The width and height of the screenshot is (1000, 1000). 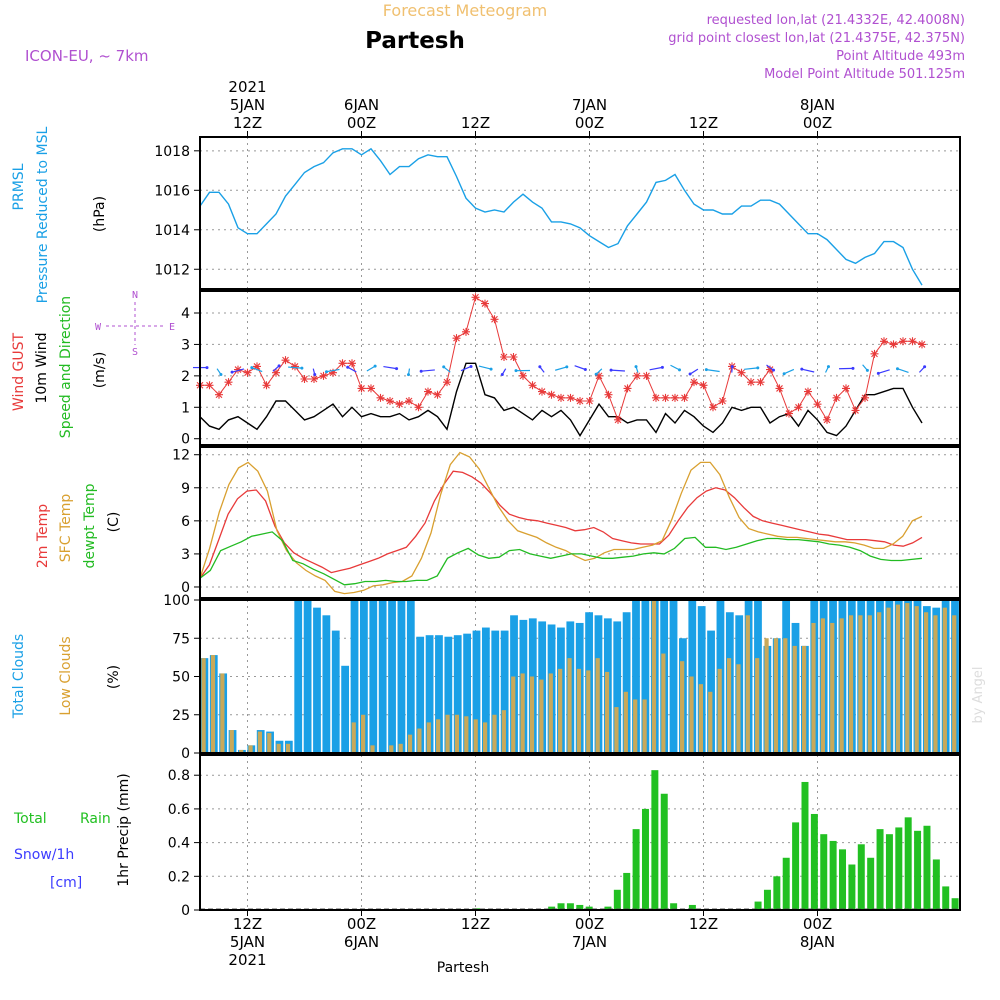 I want to click on temp-tick-label: 12, so click(x=181, y=456).